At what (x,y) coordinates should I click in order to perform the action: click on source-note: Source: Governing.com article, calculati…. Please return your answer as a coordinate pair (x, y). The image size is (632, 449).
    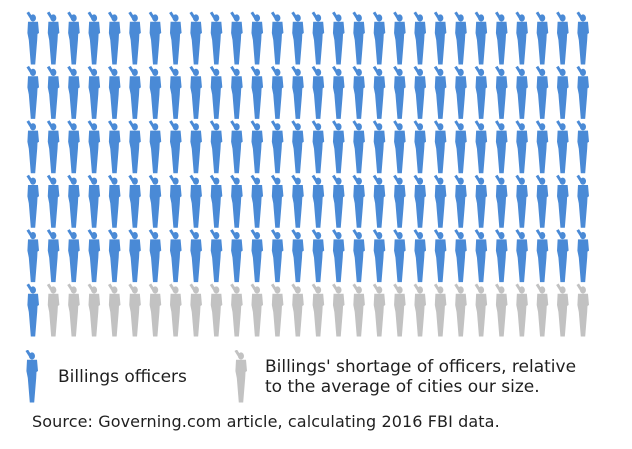
    Looking at the image, I should click on (266, 421).